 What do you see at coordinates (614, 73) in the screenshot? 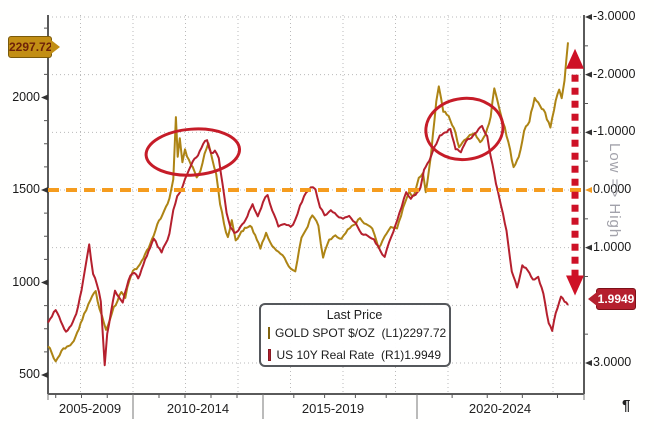
I see `right-axis-tick-label: -2.0000` at bounding box center [614, 73].